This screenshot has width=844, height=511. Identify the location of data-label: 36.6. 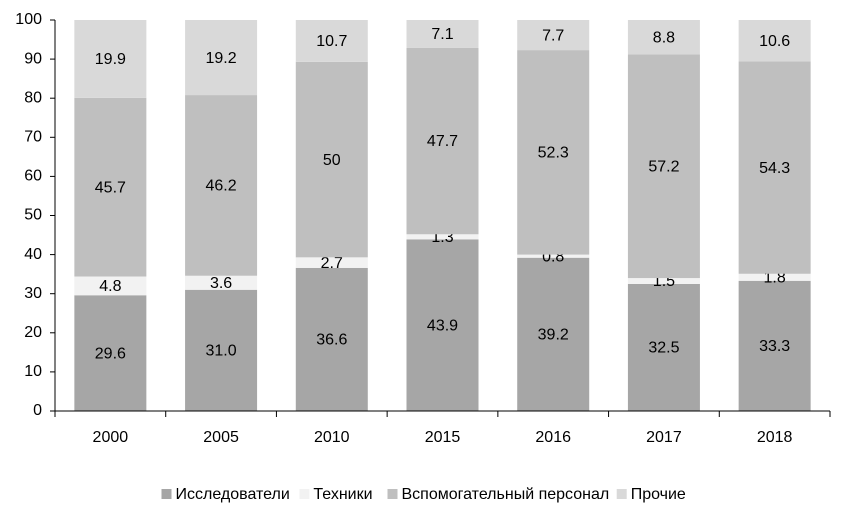
(331, 340).